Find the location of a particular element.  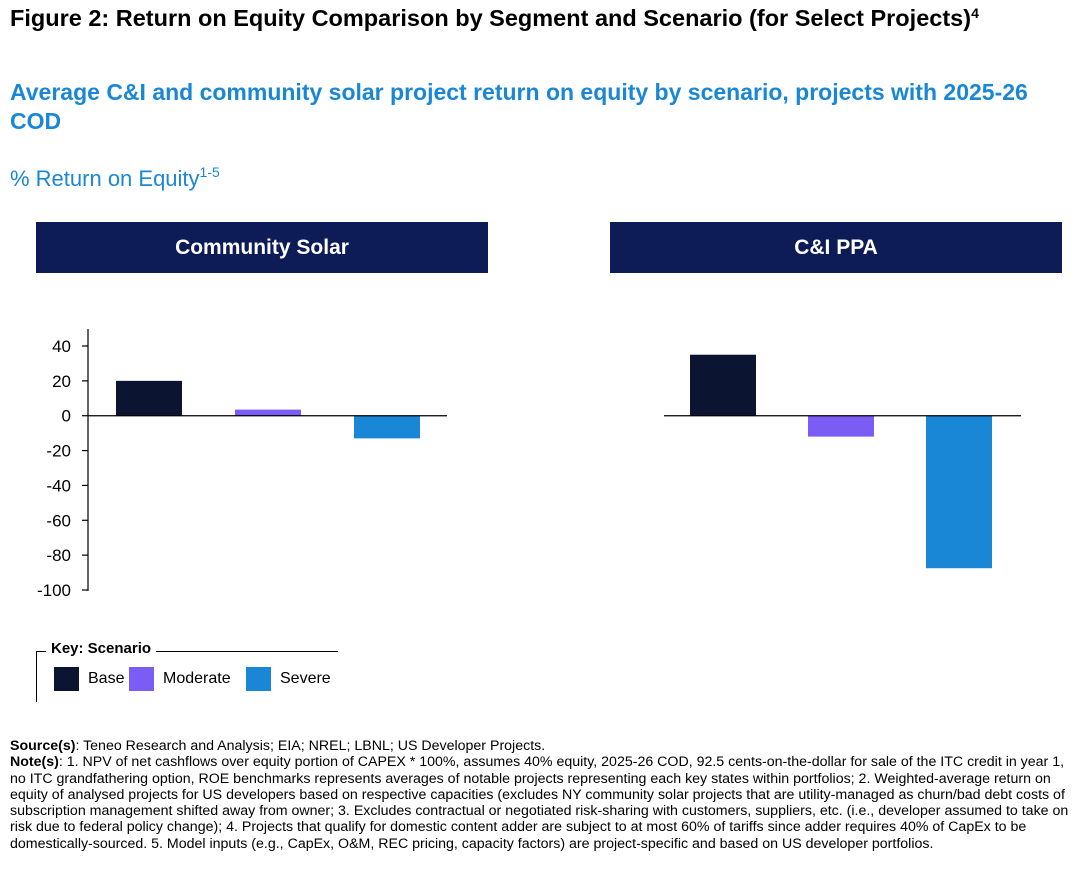

legend-frame is located at coordinates (187, 676).